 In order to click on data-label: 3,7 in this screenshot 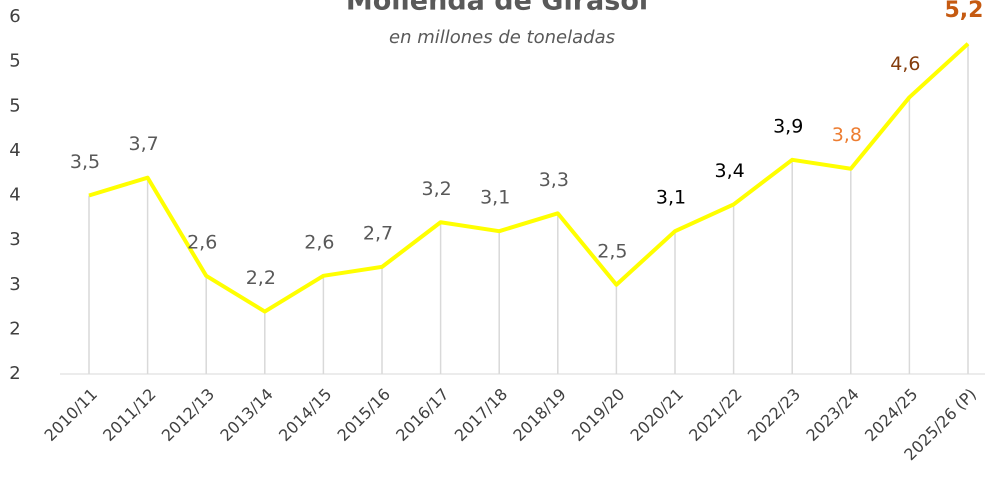, I will do `click(143, 144)`.